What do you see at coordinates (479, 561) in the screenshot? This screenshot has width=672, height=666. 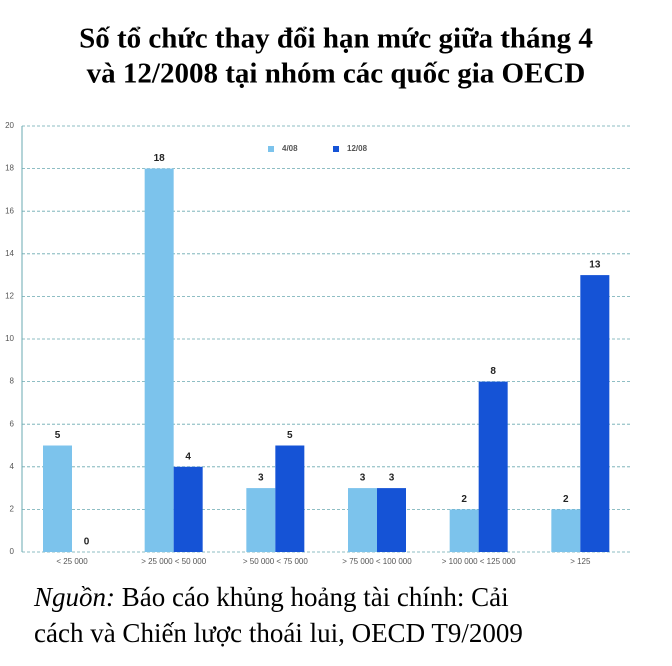 I see `x-tick-label: > 100 000 < 125 000` at bounding box center [479, 561].